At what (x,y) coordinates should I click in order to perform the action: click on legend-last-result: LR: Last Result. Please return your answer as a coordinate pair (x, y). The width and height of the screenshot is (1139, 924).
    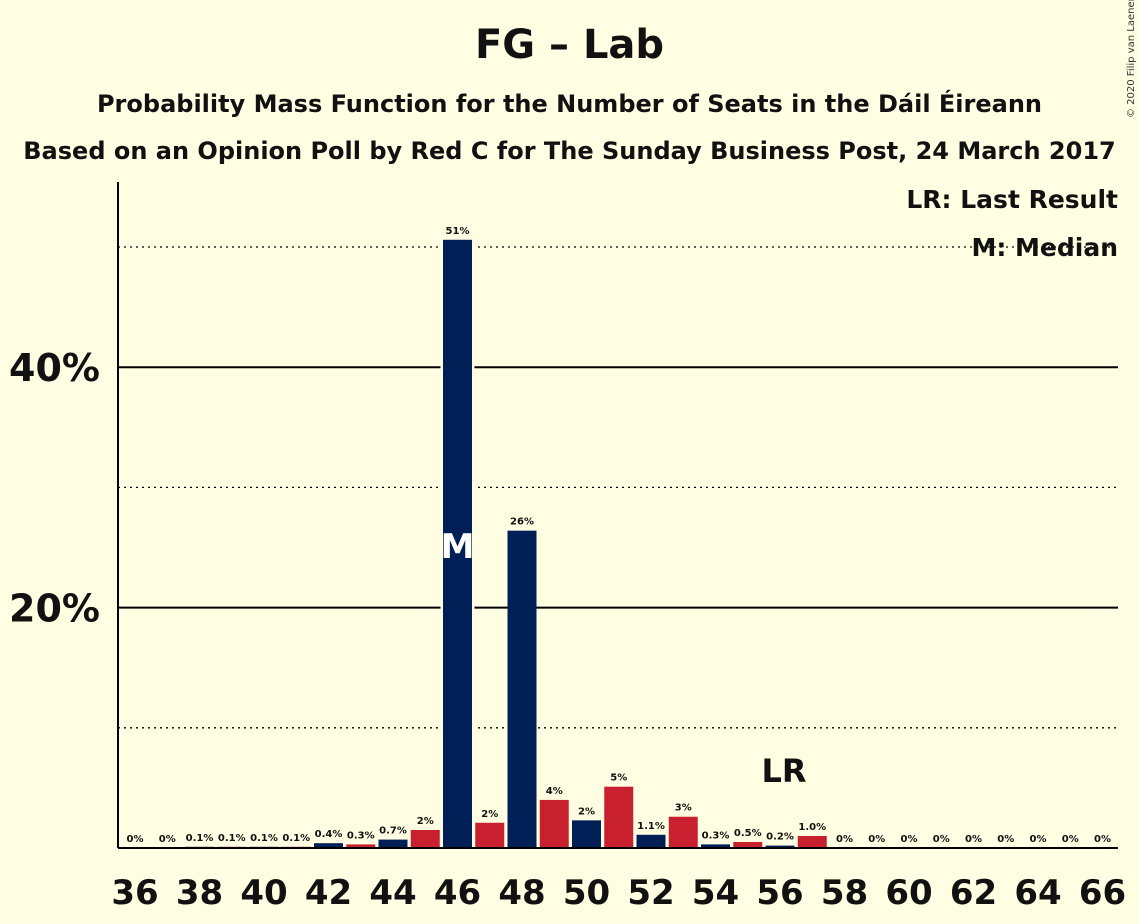
    Looking at the image, I should click on (1012, 199).